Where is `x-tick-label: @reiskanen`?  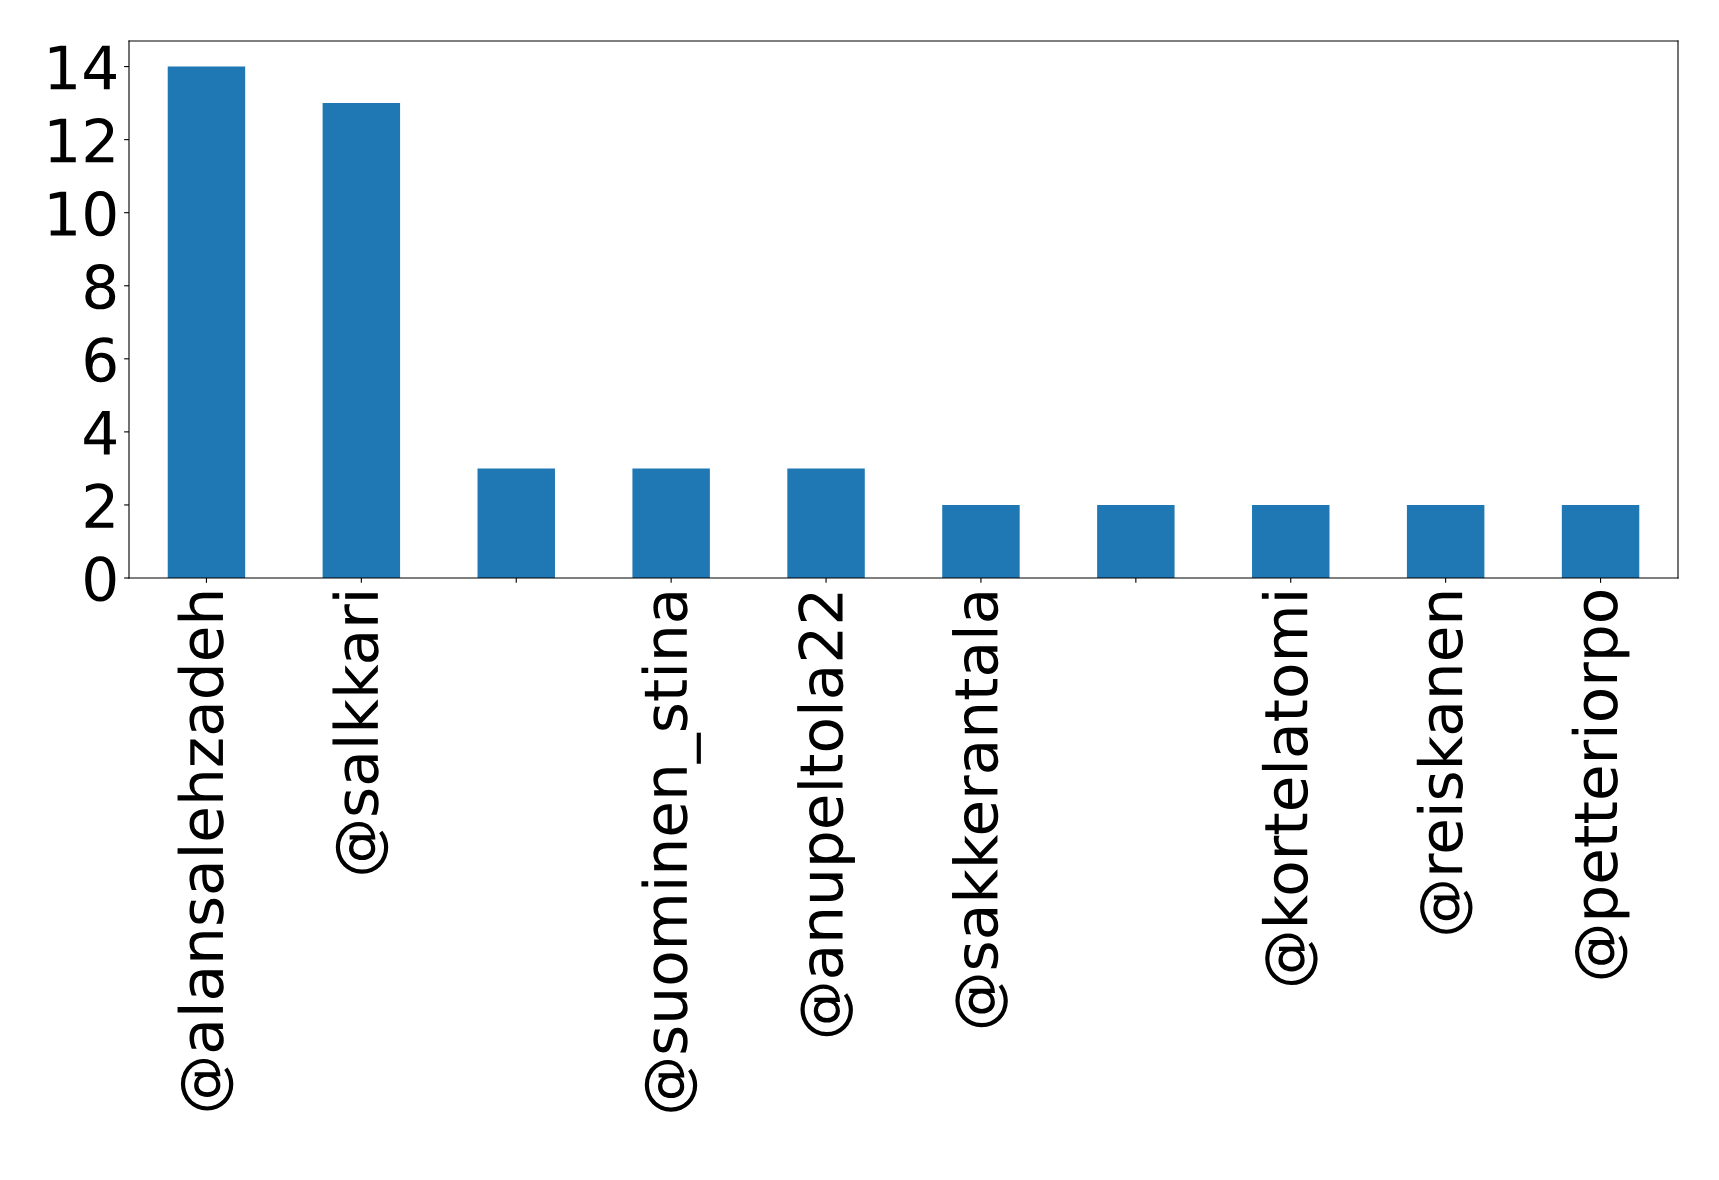
x-tick-label: @reiskanen is located at coordinates (1444, 763).